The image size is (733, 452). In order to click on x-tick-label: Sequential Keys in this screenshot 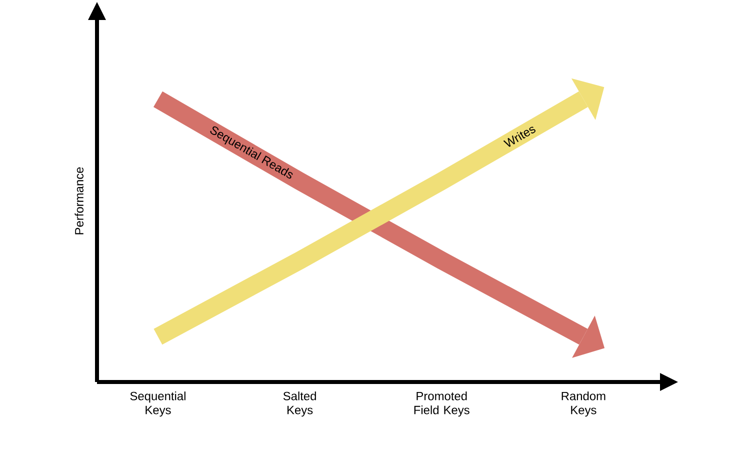, I will do `click(158, 404)`.